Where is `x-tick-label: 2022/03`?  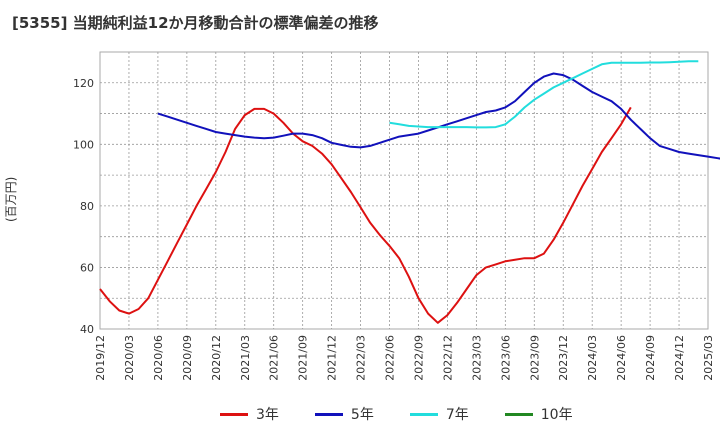
x-tick-label: 2022/03 is located at coordinates (361, 358).